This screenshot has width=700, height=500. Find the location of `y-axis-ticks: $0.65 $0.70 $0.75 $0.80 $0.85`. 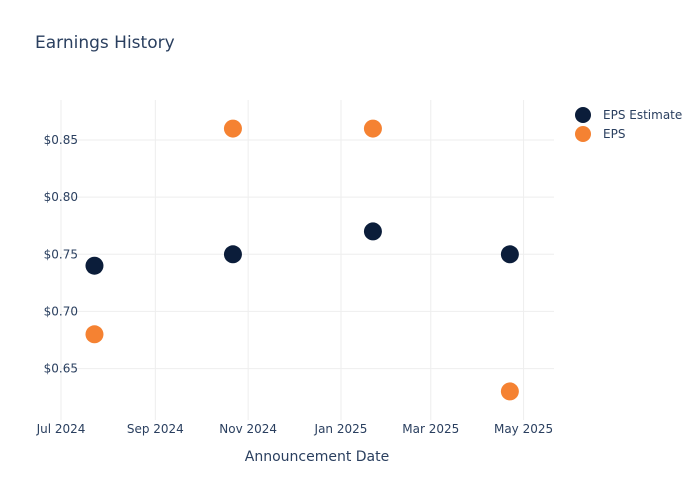

y-axis-ticks: $0.65 $0.70 $0.75 $0.80 $0.85 is located at coordinates (61, 254).